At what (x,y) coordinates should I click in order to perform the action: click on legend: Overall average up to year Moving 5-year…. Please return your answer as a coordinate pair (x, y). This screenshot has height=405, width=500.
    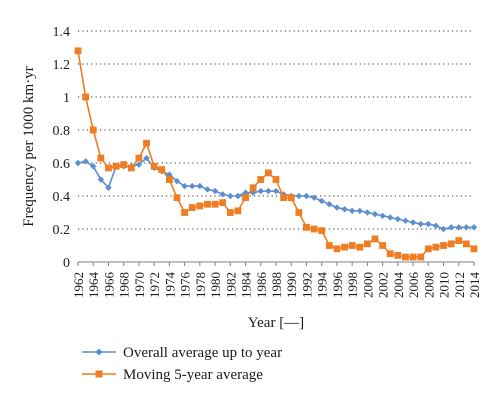
    Looking at the image, I should click on (182, 364).